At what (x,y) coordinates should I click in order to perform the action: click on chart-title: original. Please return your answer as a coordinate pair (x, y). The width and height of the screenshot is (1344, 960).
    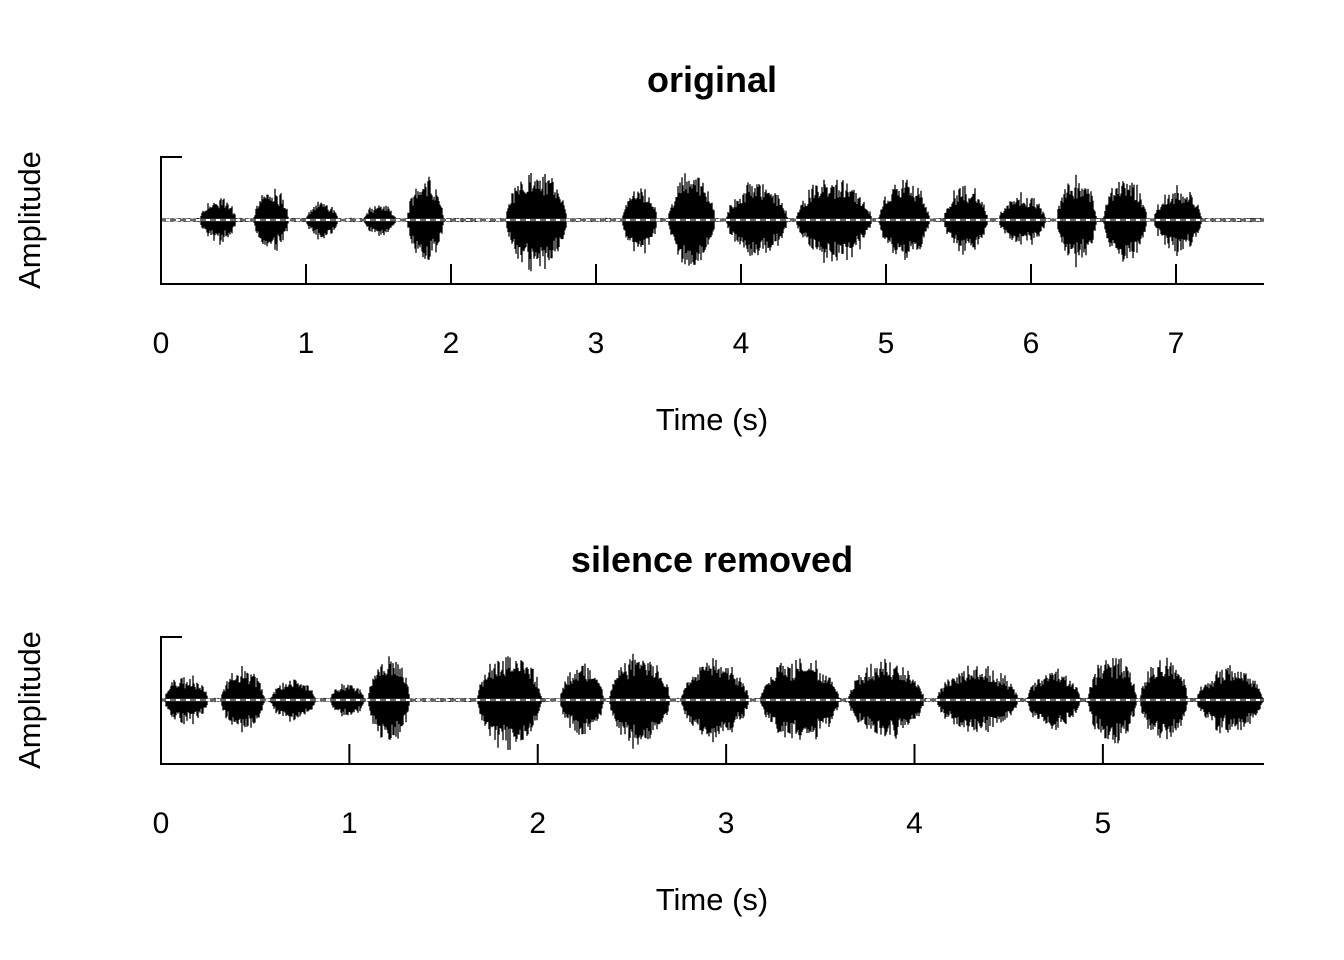
    Looking at the image, I should click on (712, 79).